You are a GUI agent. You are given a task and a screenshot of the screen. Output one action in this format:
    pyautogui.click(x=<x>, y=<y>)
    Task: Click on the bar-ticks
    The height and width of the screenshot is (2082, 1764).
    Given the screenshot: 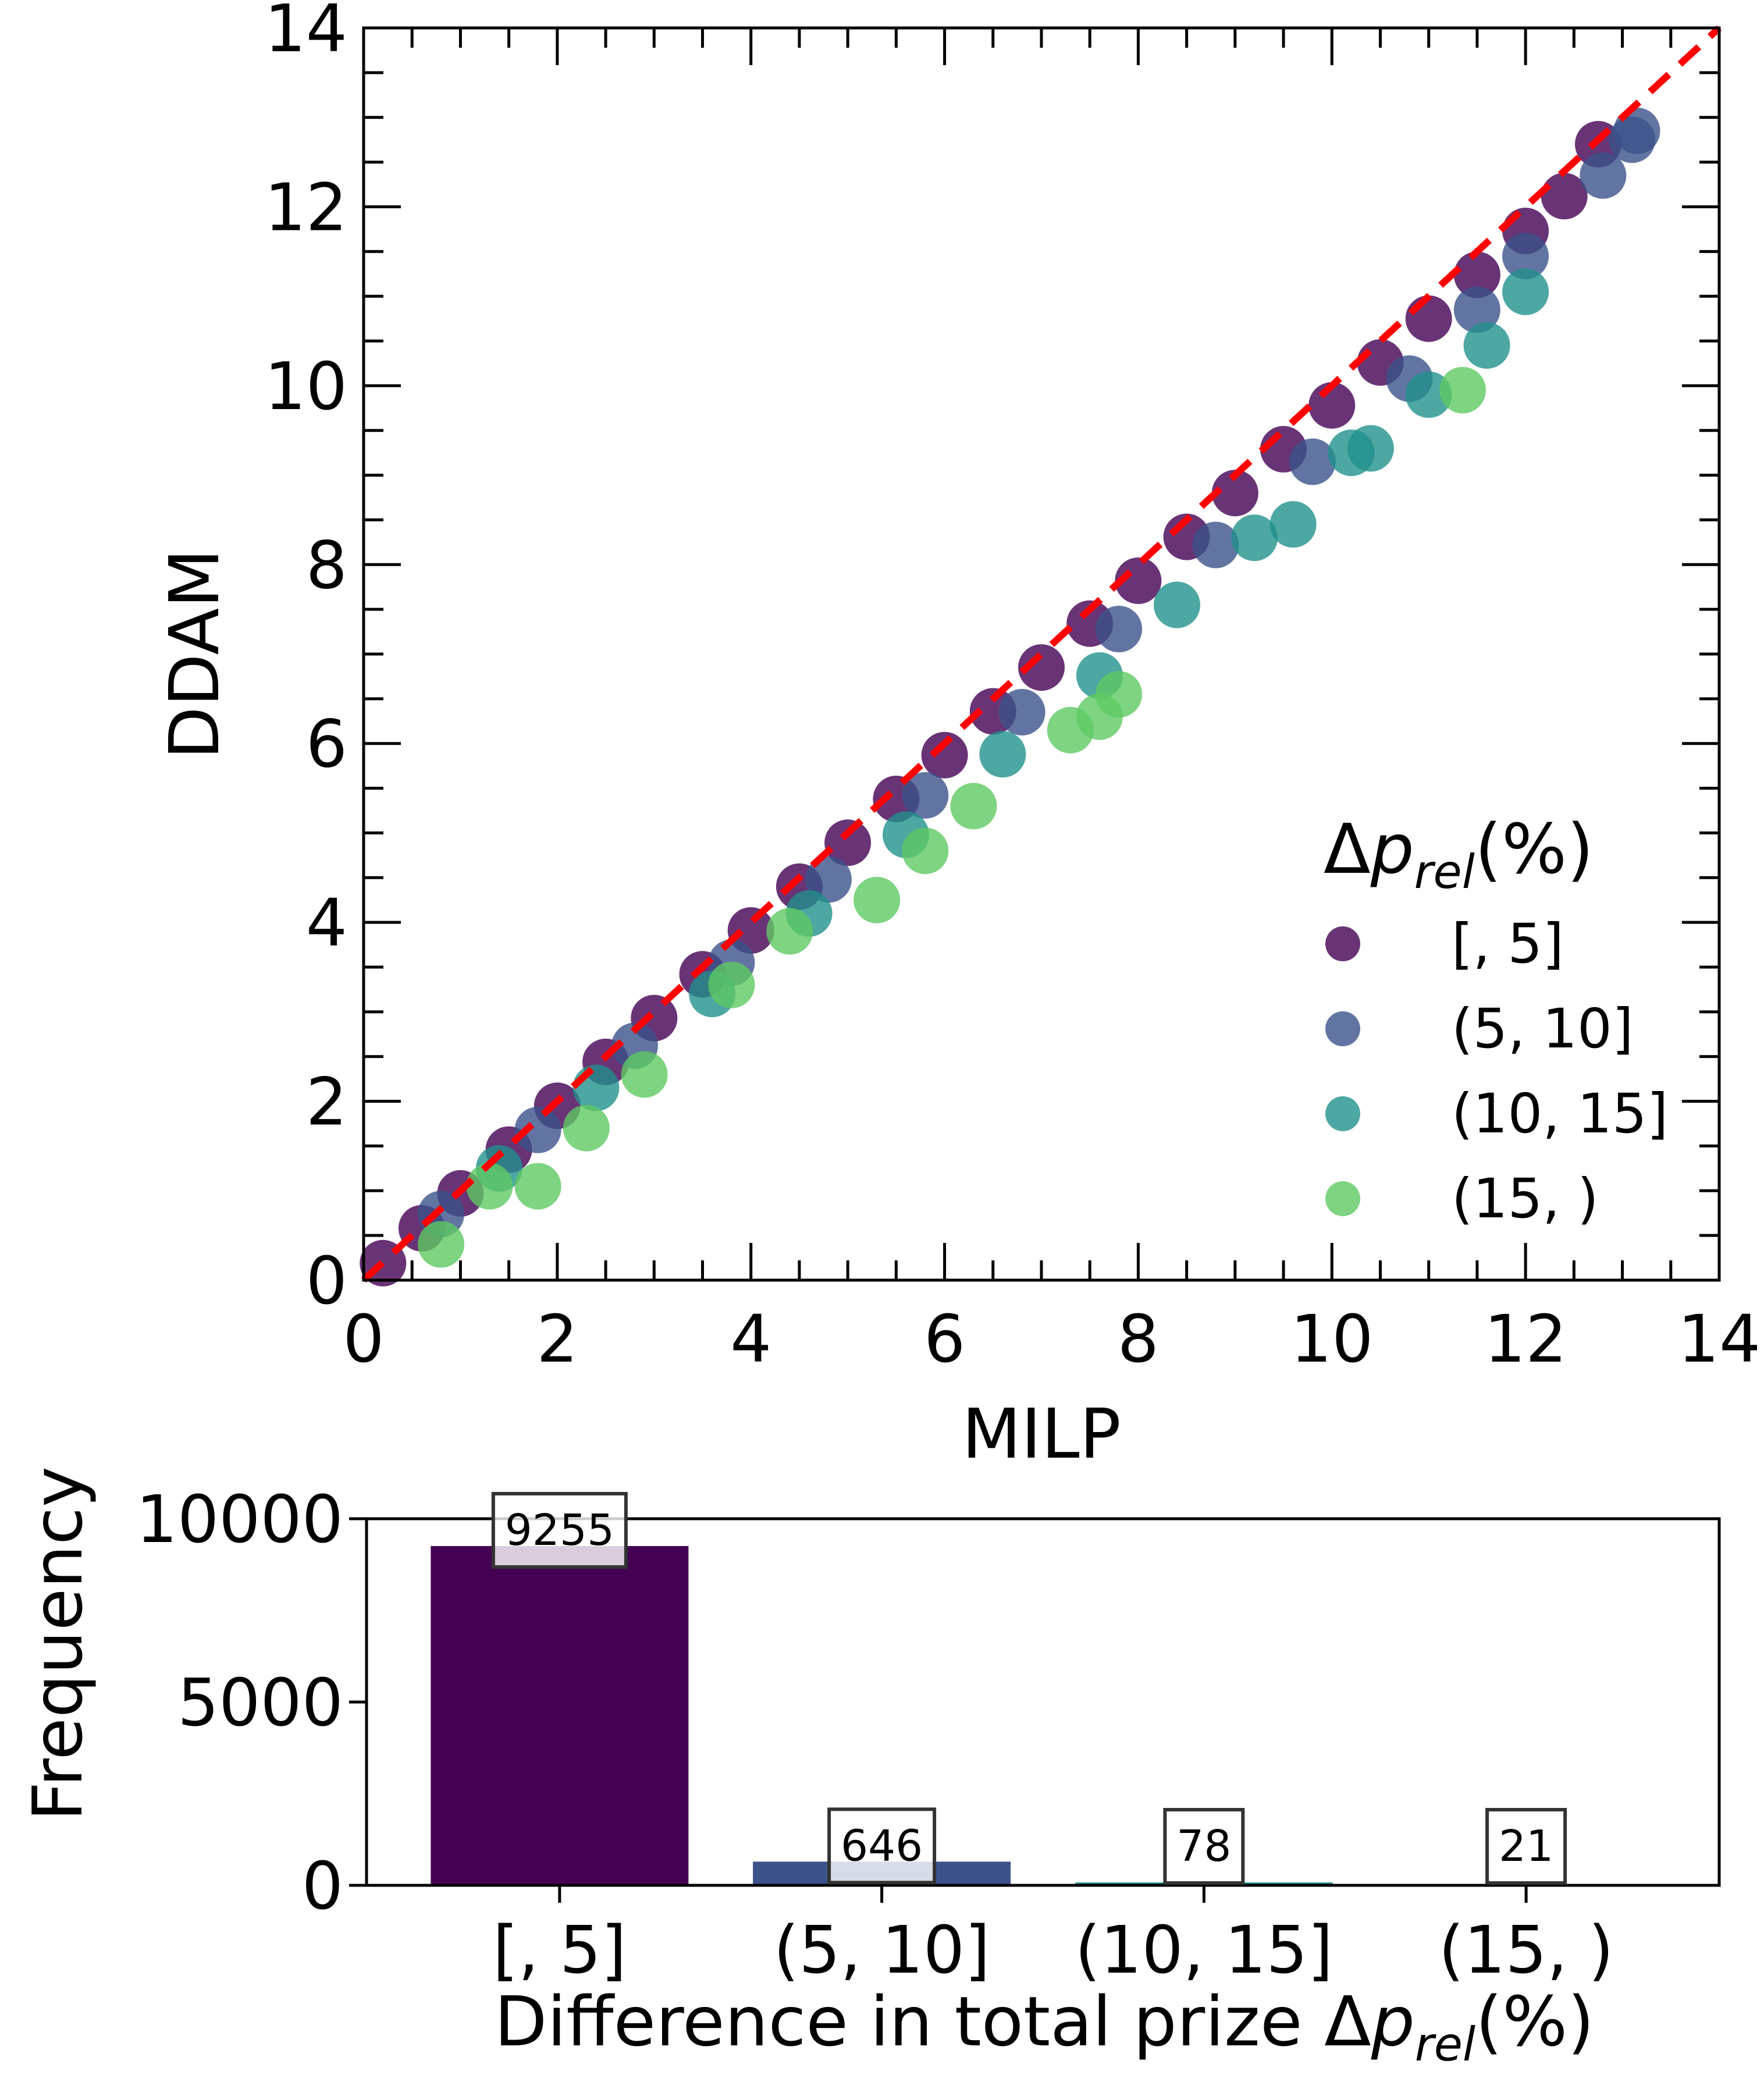 What is the action you would take?
    pyautogui.click(x=938, y=1710)
    